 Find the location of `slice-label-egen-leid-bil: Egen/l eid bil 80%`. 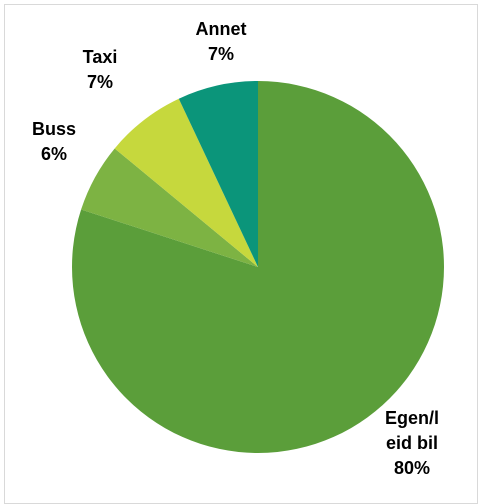

slice-label-egen-leid-bil: Egen/l eid bil 80% is located at coordinates (412, 443).